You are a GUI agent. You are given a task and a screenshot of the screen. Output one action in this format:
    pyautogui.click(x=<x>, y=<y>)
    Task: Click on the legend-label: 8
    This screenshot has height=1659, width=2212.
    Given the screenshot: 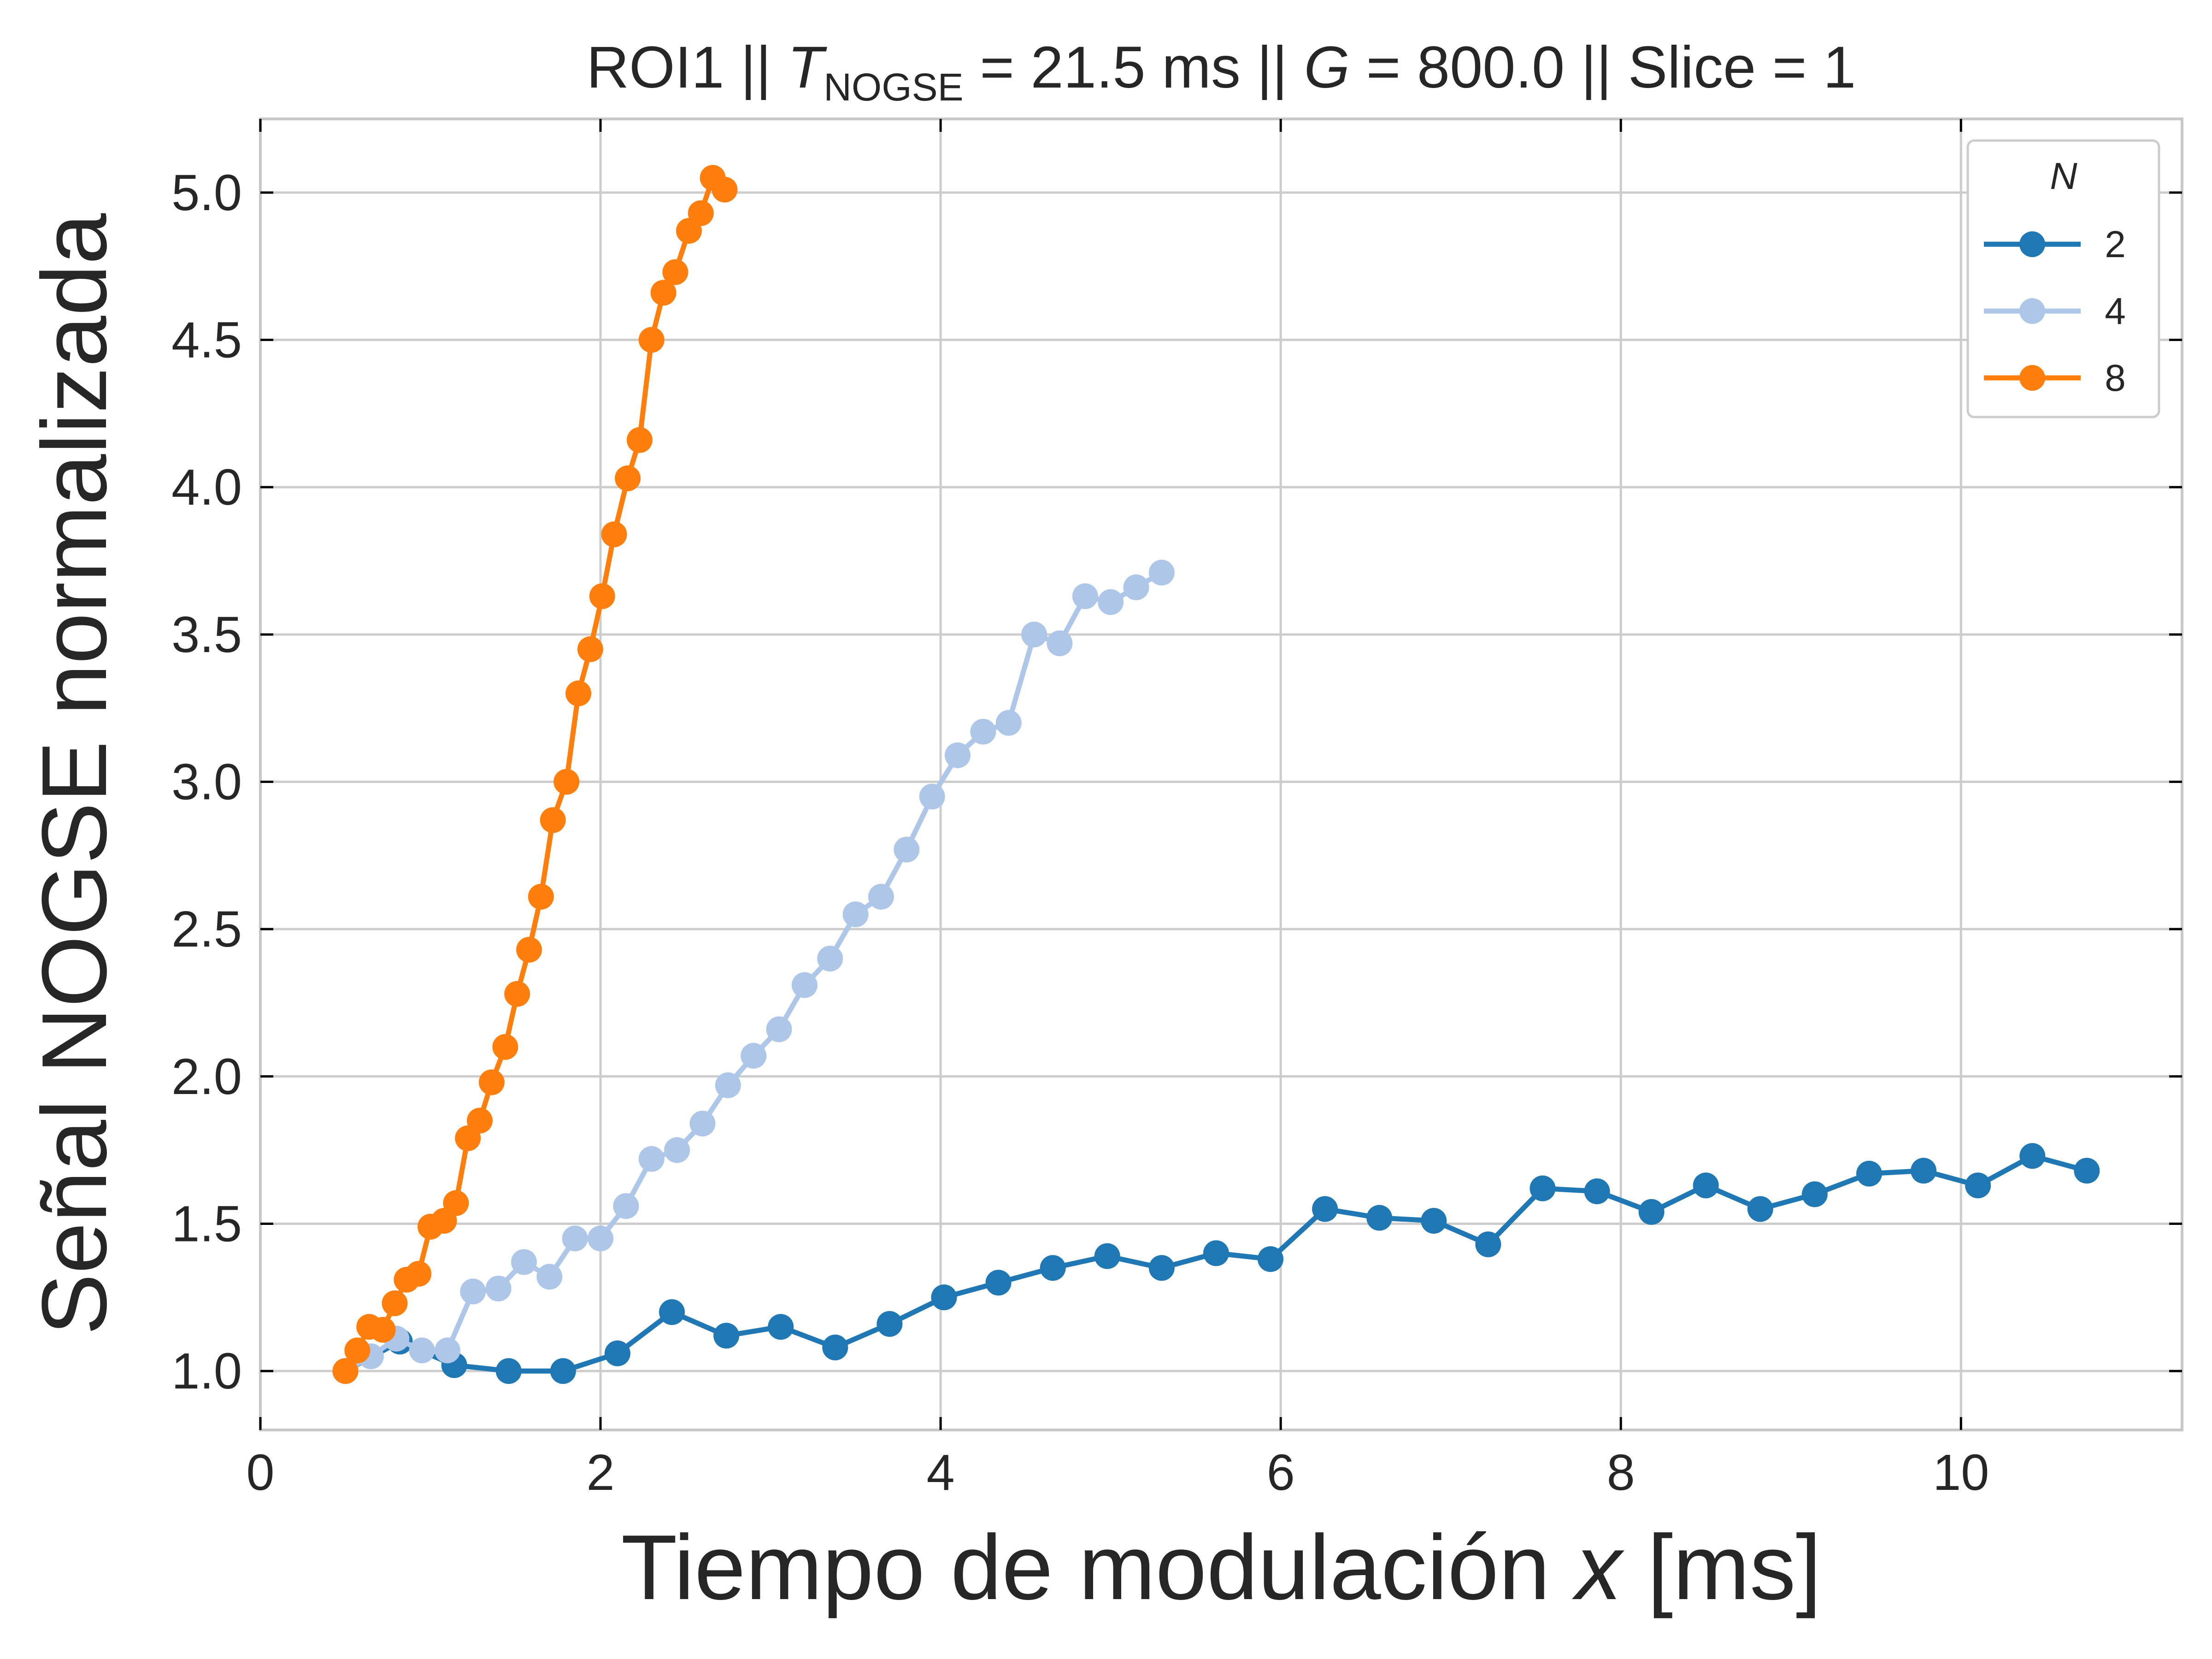 What is the action you would take?
    pyautogui.click(x=2115, y=378)
    